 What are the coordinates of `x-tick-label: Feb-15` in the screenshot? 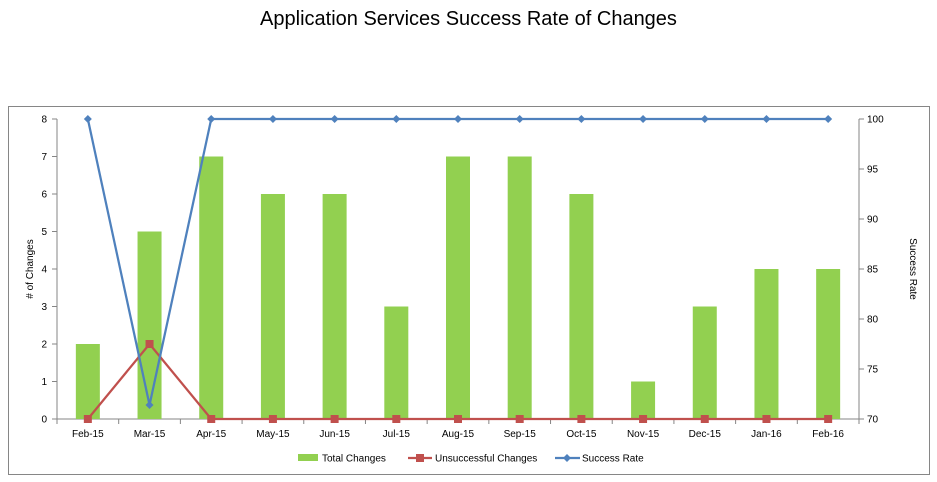 It's located at (88, 434).